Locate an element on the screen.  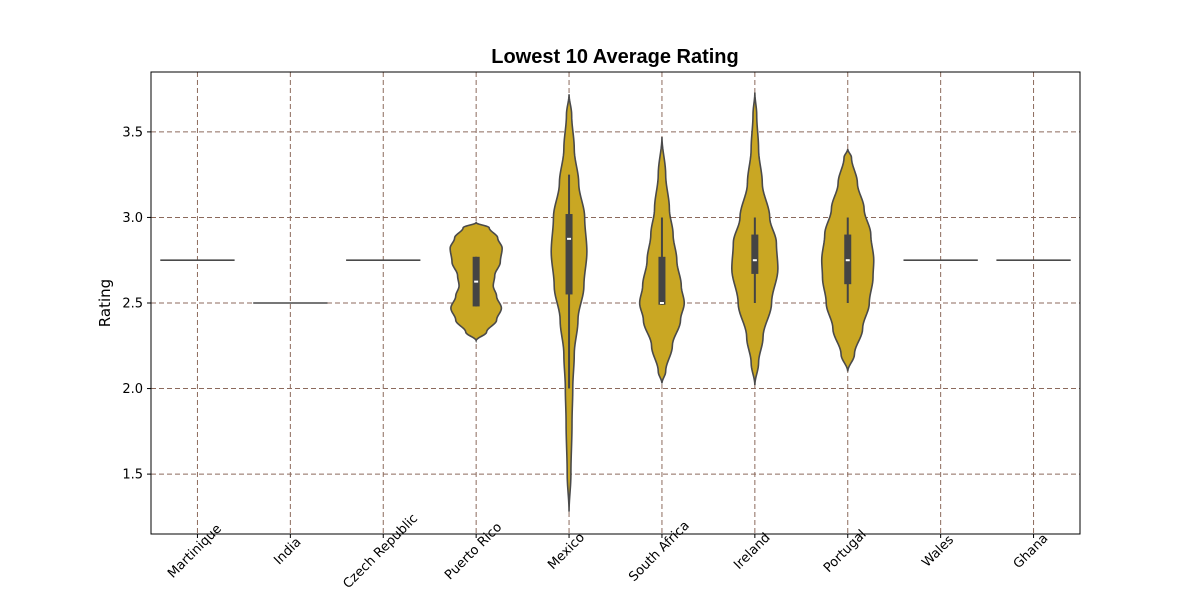
x-tick-label: Martinique is located at coordinates (195, 552).